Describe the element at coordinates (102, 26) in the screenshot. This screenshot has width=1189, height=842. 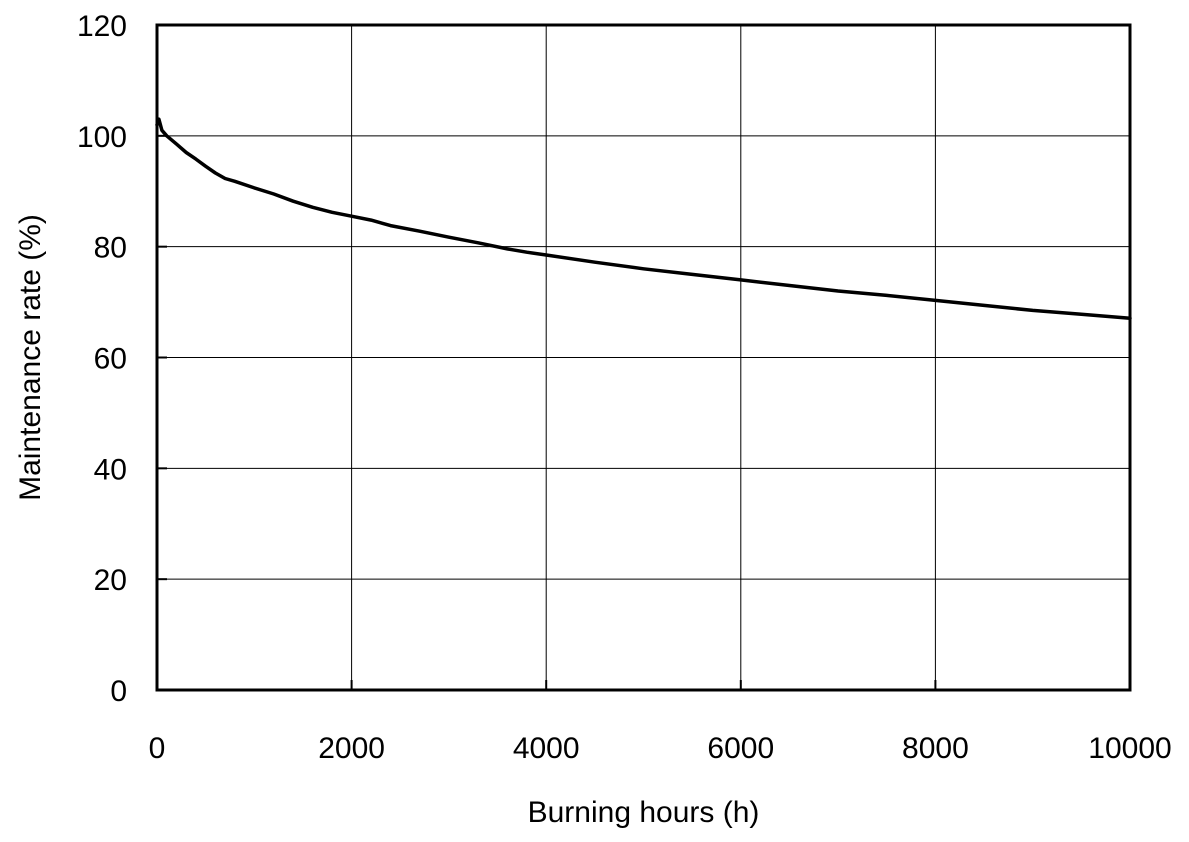
I see `y-tick-label: 120` at that location.